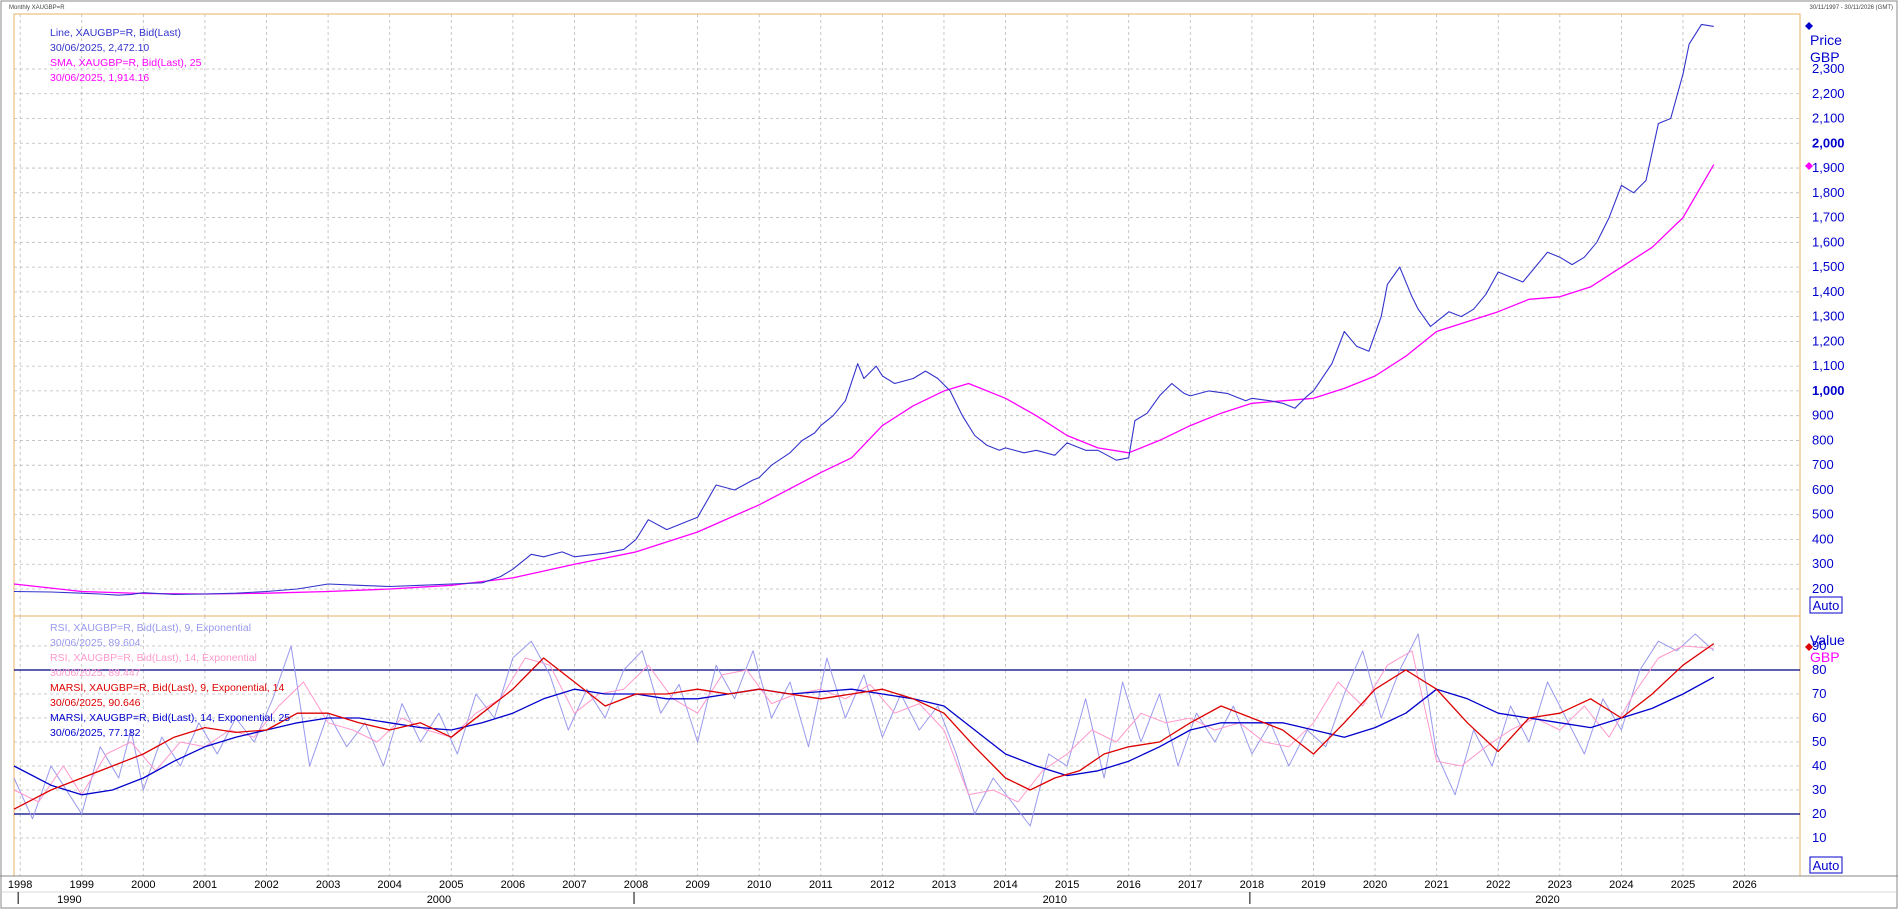 The image size is (1898, 909). What do you see at coordinates (1828, 192) in the screenshot?
I see `price-tick-label: 1,800` at bounding box center [1828, 192].